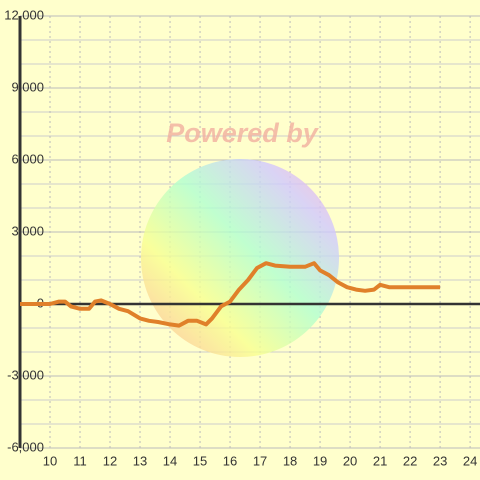 The image size is (480, 480). Describe the element at coordinates (27, 158) in the screenshot. I see `y-tick-label: 6,000` at that location.